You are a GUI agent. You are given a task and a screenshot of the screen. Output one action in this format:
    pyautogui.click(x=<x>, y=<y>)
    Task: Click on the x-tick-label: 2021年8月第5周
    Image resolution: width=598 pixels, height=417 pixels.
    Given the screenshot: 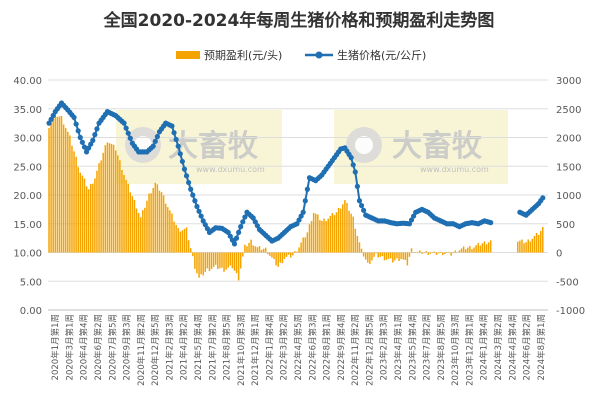 What is the action you would take?
    pyautogui.click(x=227, y=347)
    